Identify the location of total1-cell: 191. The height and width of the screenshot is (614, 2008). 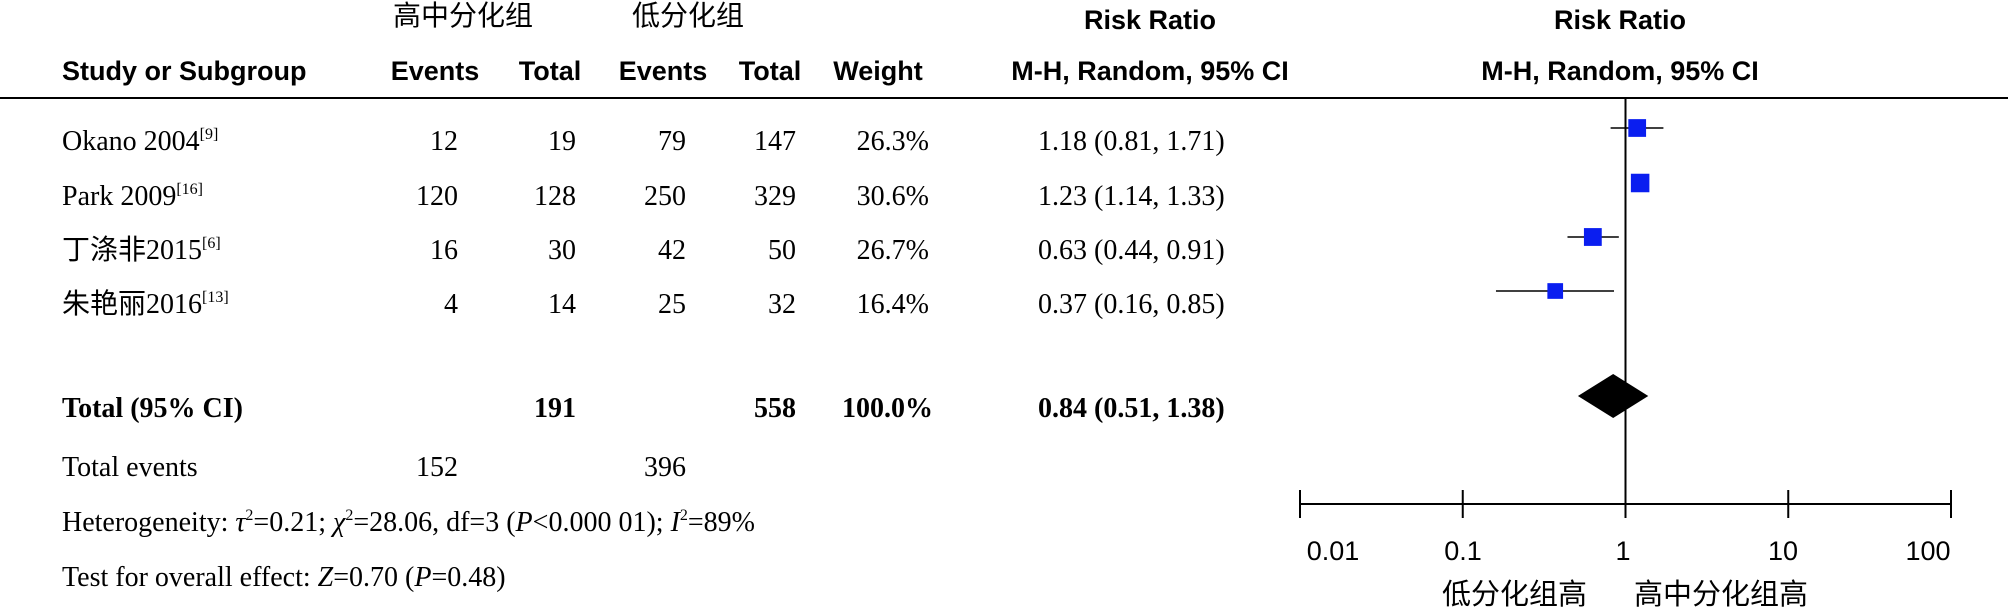
(555, 408).